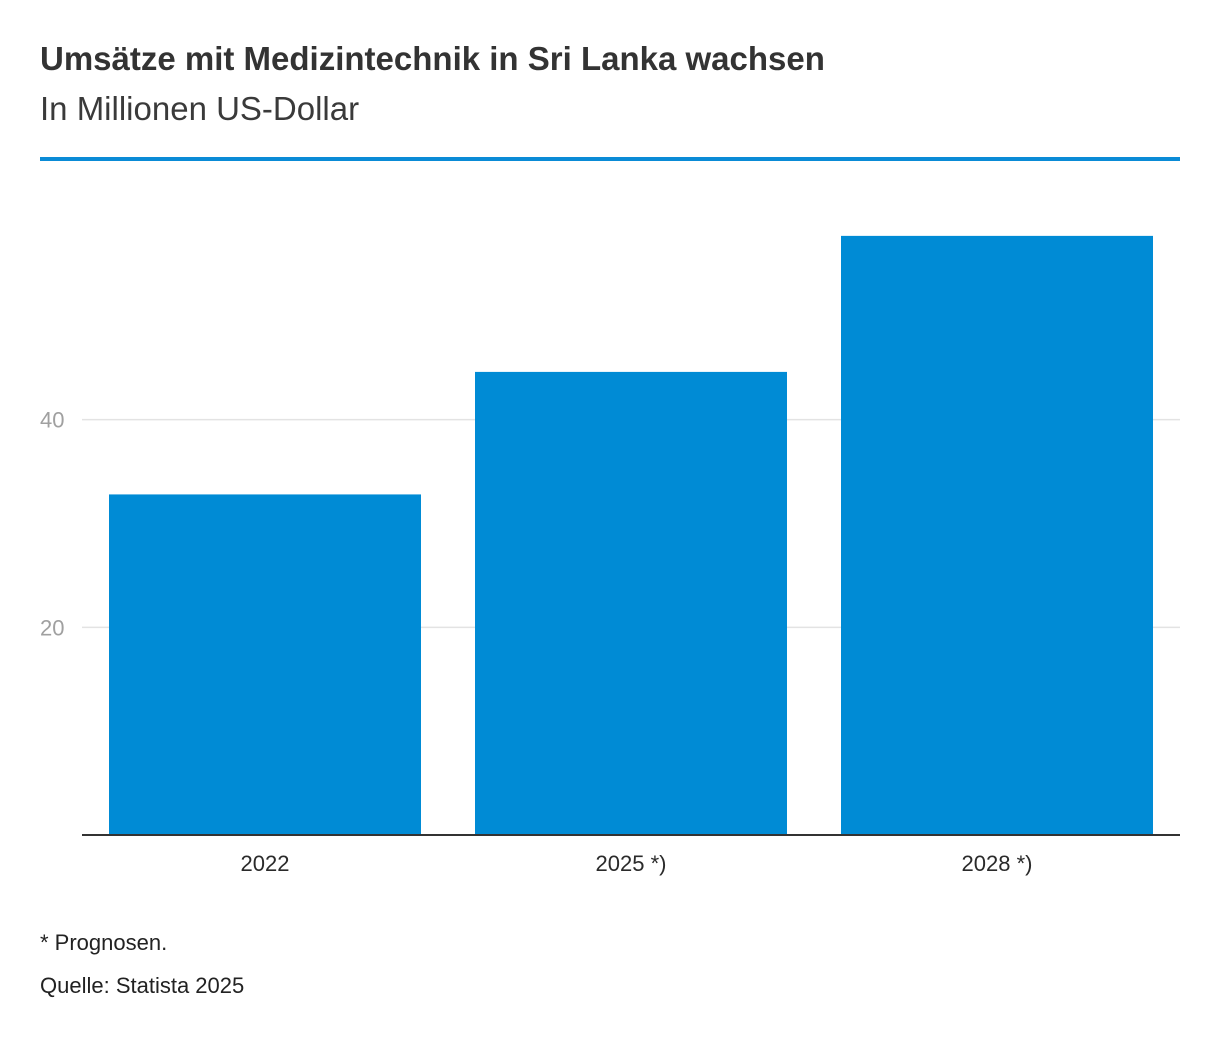  Describe the element at coordinates (997, 535) in the screenshot. I see `bar-2028` at that location.